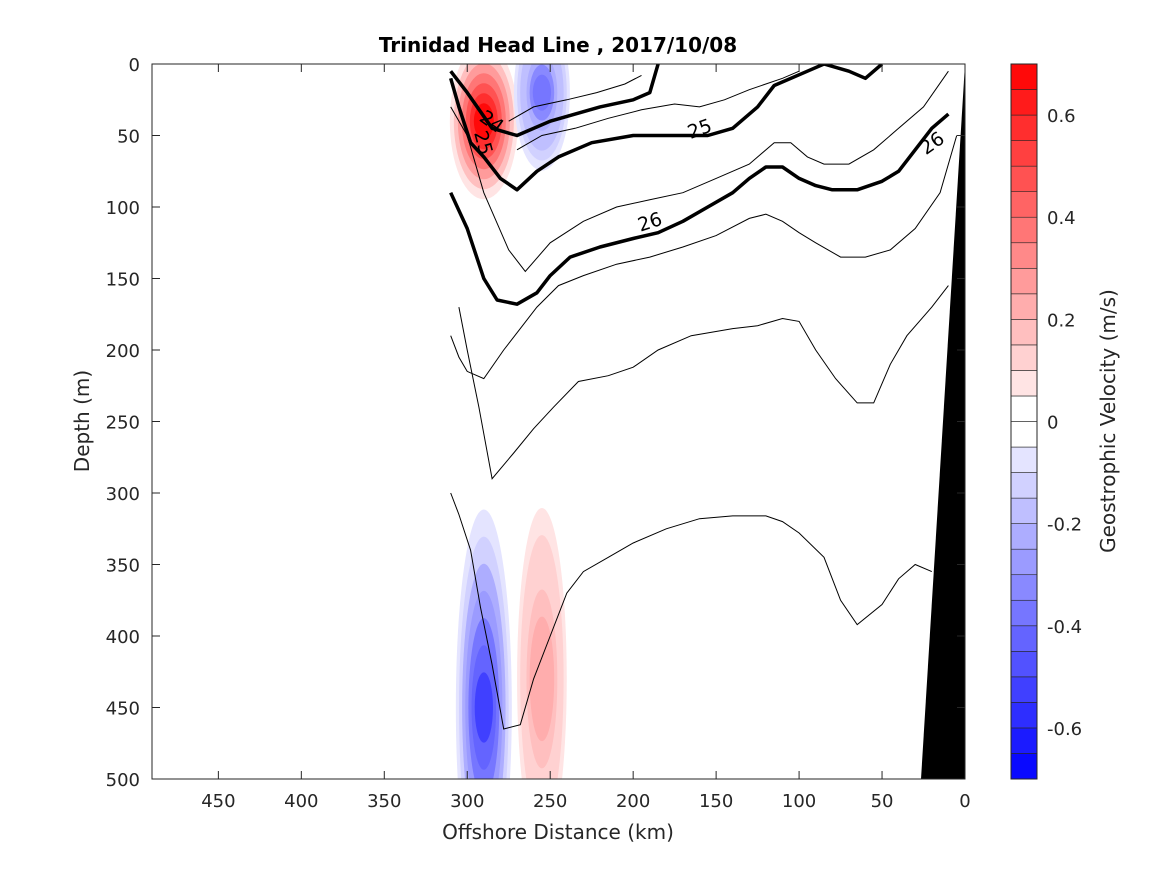  What do you see at coordinates (964, 801) in the screenshot?
I see `x-tick-label: 0` at bounding box center [964, 801].